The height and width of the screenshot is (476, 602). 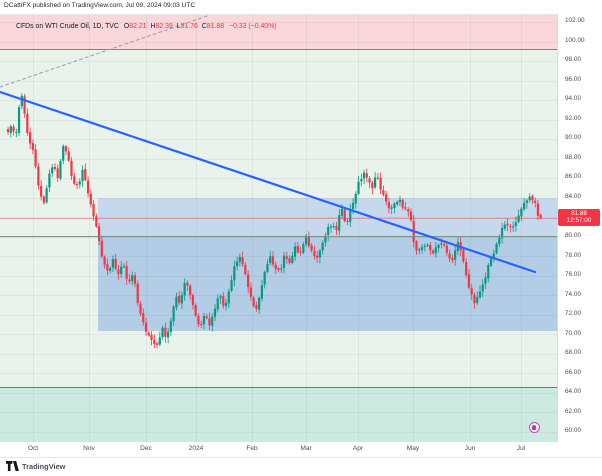 What do you see at coordinates (89, 448) in the screenshot?
I see `time-tick-label: Nov` at bounding box center [89, 448].